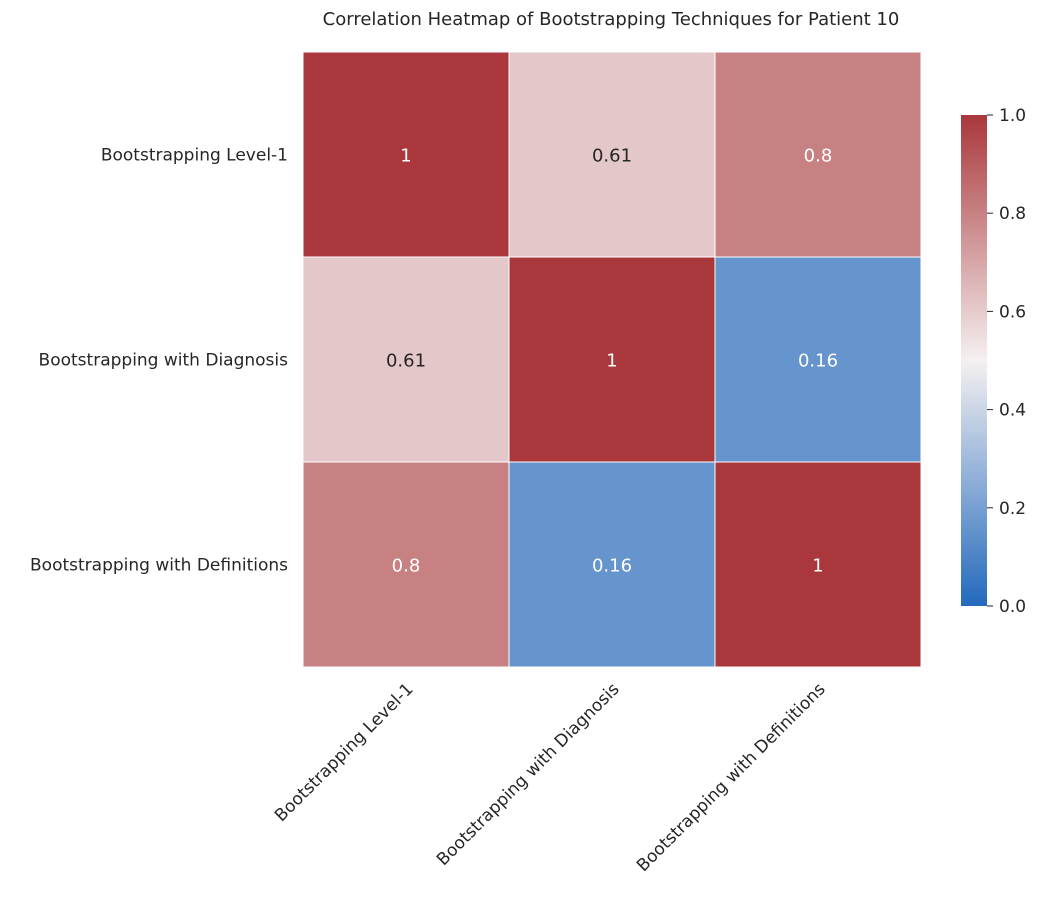 The width and height of the screenshot is (1037, 901). What do you see at coordinates (1012, 312) in the screenshot?
I see `colorbar-tick-label: 0.6` at bounding box center [1012, 312].